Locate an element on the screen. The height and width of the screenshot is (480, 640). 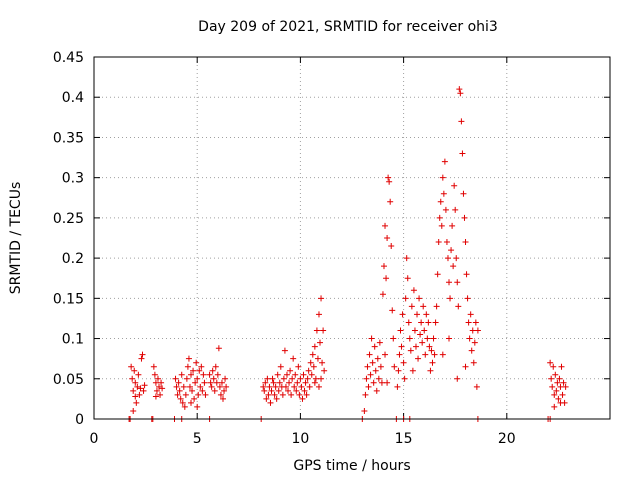
x-axis-label: GPS time / hours is located at coordinates (351, 466).